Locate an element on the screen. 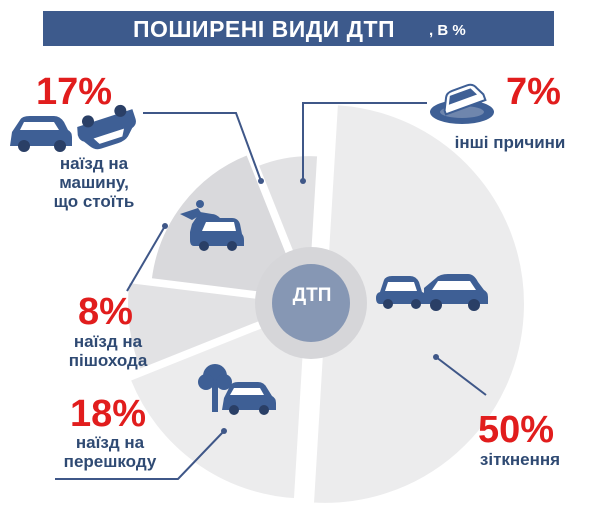 The width and height of the screenshot is (592, 512). label-obstacle-line1: наїзд на is located at coordinates (110, 442).